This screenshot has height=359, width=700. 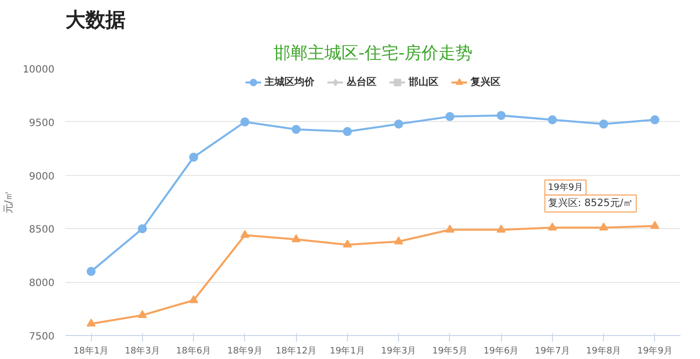 What do you see at coordinates (604, 351) in the screenshot?
I see `x-tick-label: 19年8月` at bounding box center [604, 351].